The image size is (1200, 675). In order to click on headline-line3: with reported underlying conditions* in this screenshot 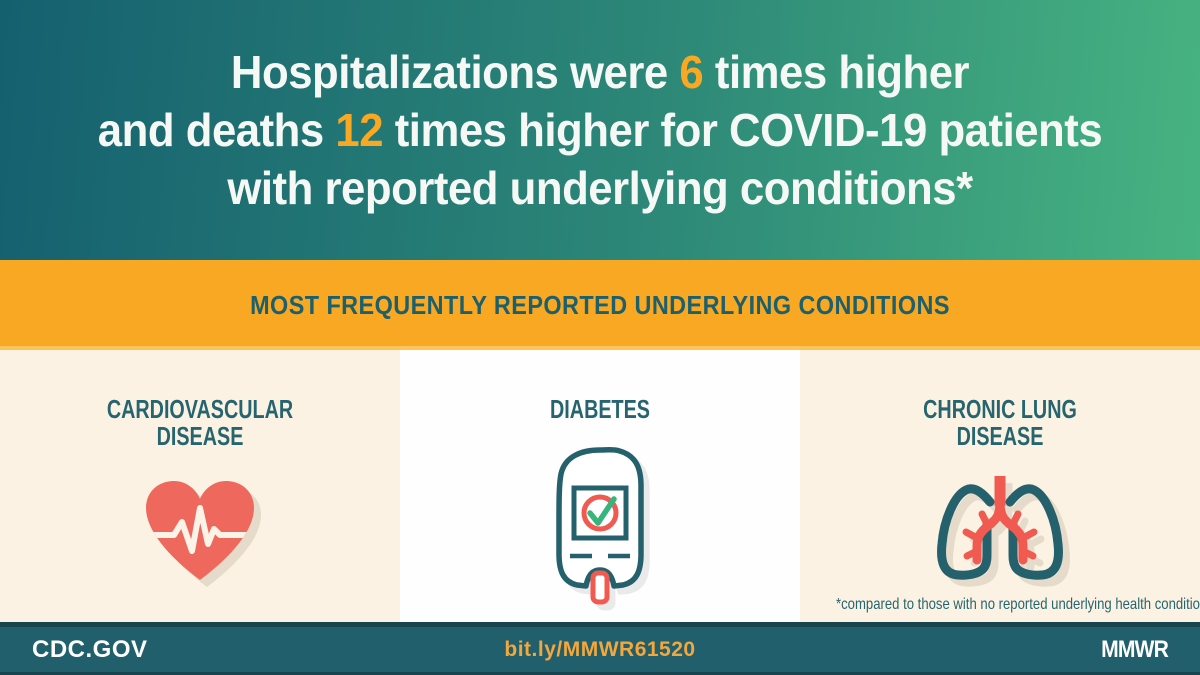, I will do `click(600, 188)`.